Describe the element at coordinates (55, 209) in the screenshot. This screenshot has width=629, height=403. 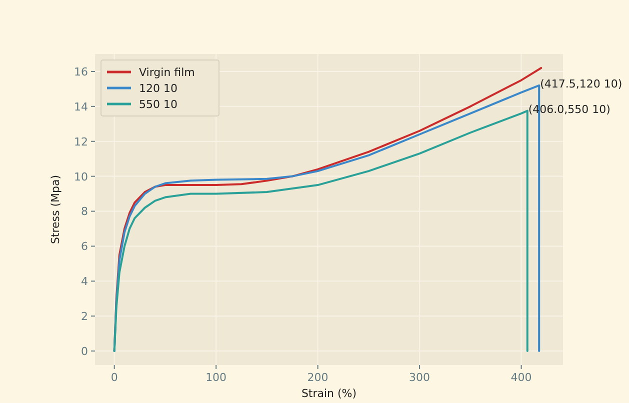
I see `y-axis-title: Stress (Mpa)` at that location.